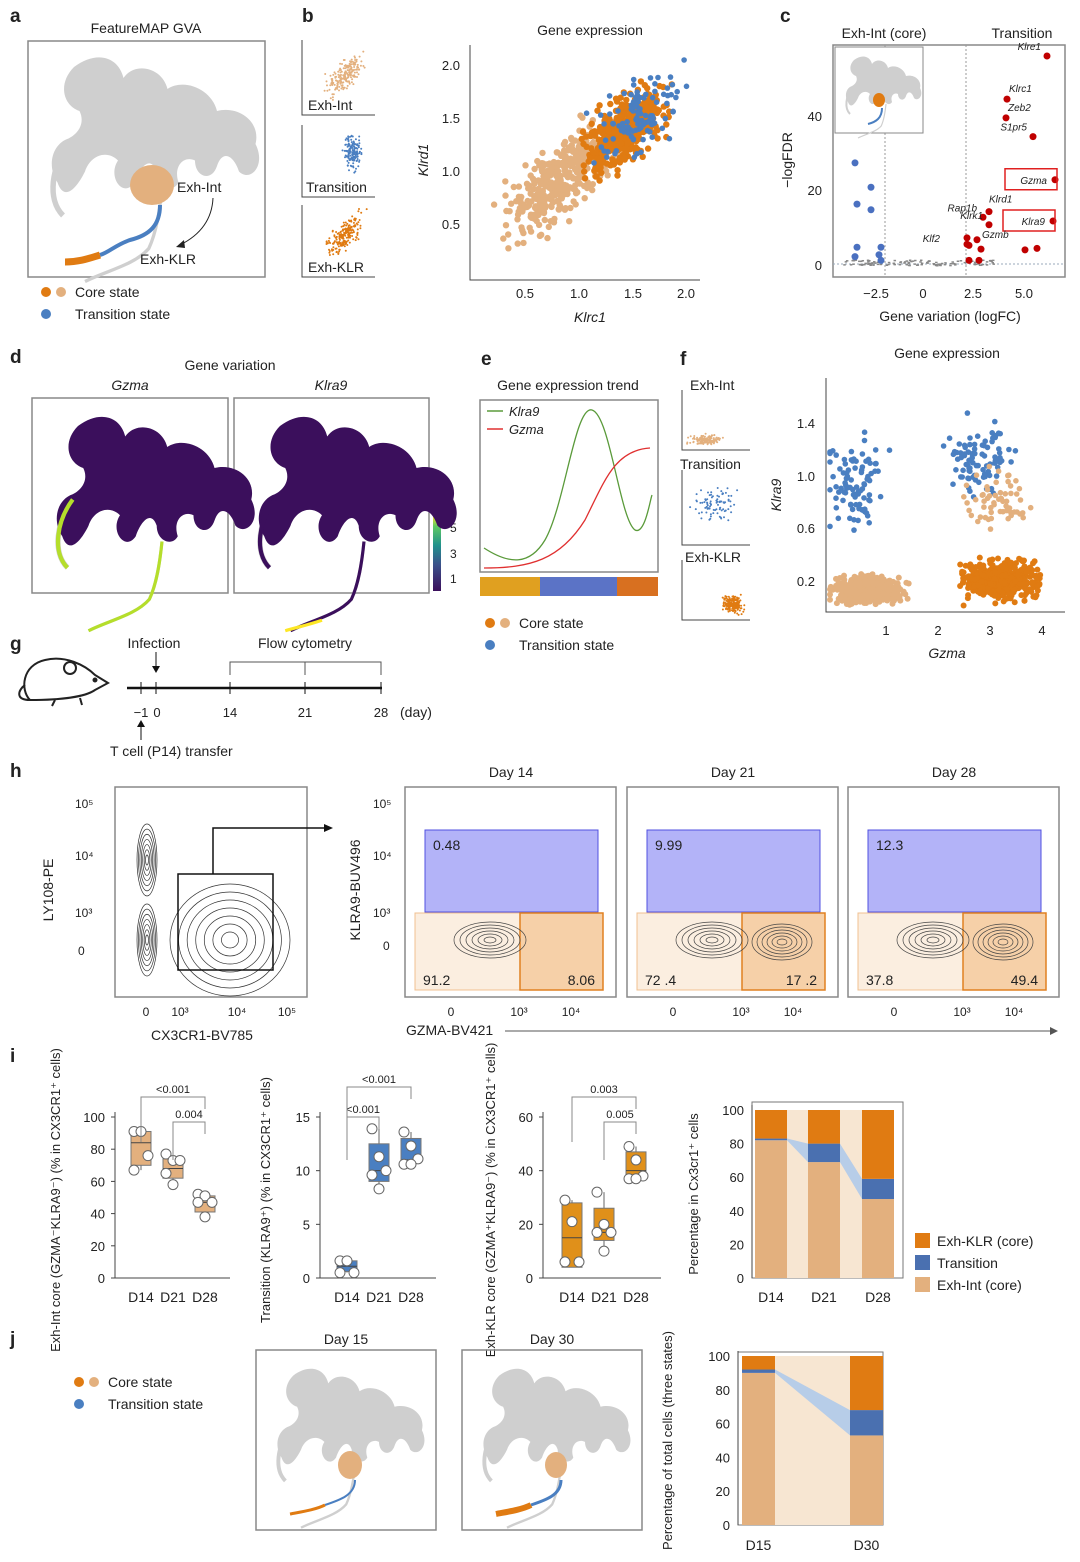 The image size is (1080, 1562). I want to click on transition-flow, so click(797, 1150).